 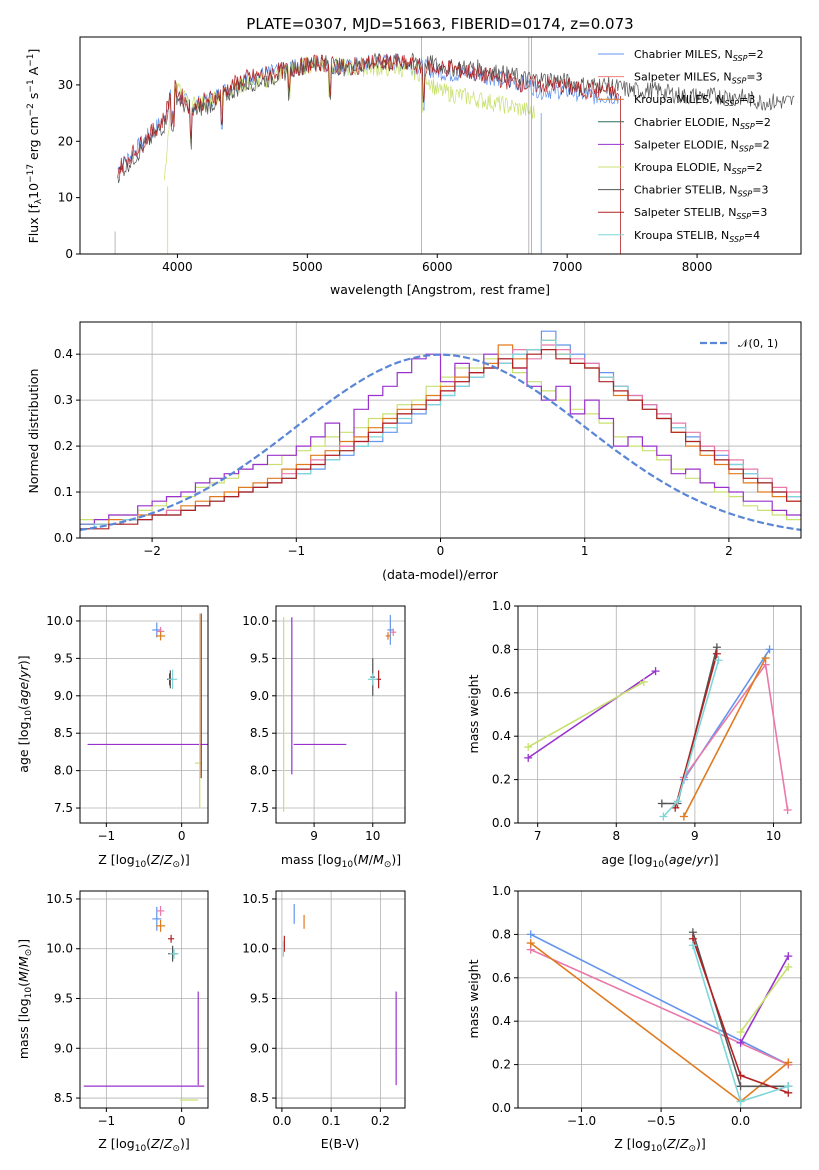 What do you see at coordinates (63, 400) in the screenshot?
I see `y-tick-label: 0.3` at bounding box center [63, 400].